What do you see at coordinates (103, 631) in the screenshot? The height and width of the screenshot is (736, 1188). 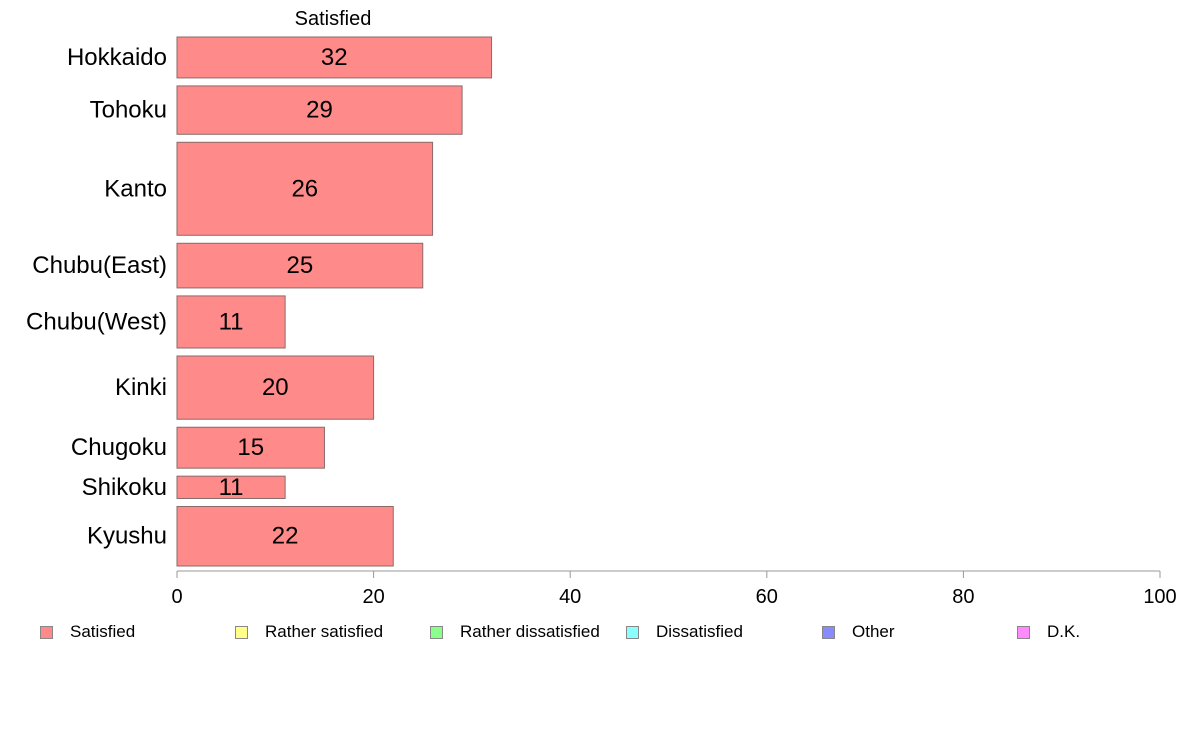 I see `legend-label: Satisfied` at bounding box center [103, 631].